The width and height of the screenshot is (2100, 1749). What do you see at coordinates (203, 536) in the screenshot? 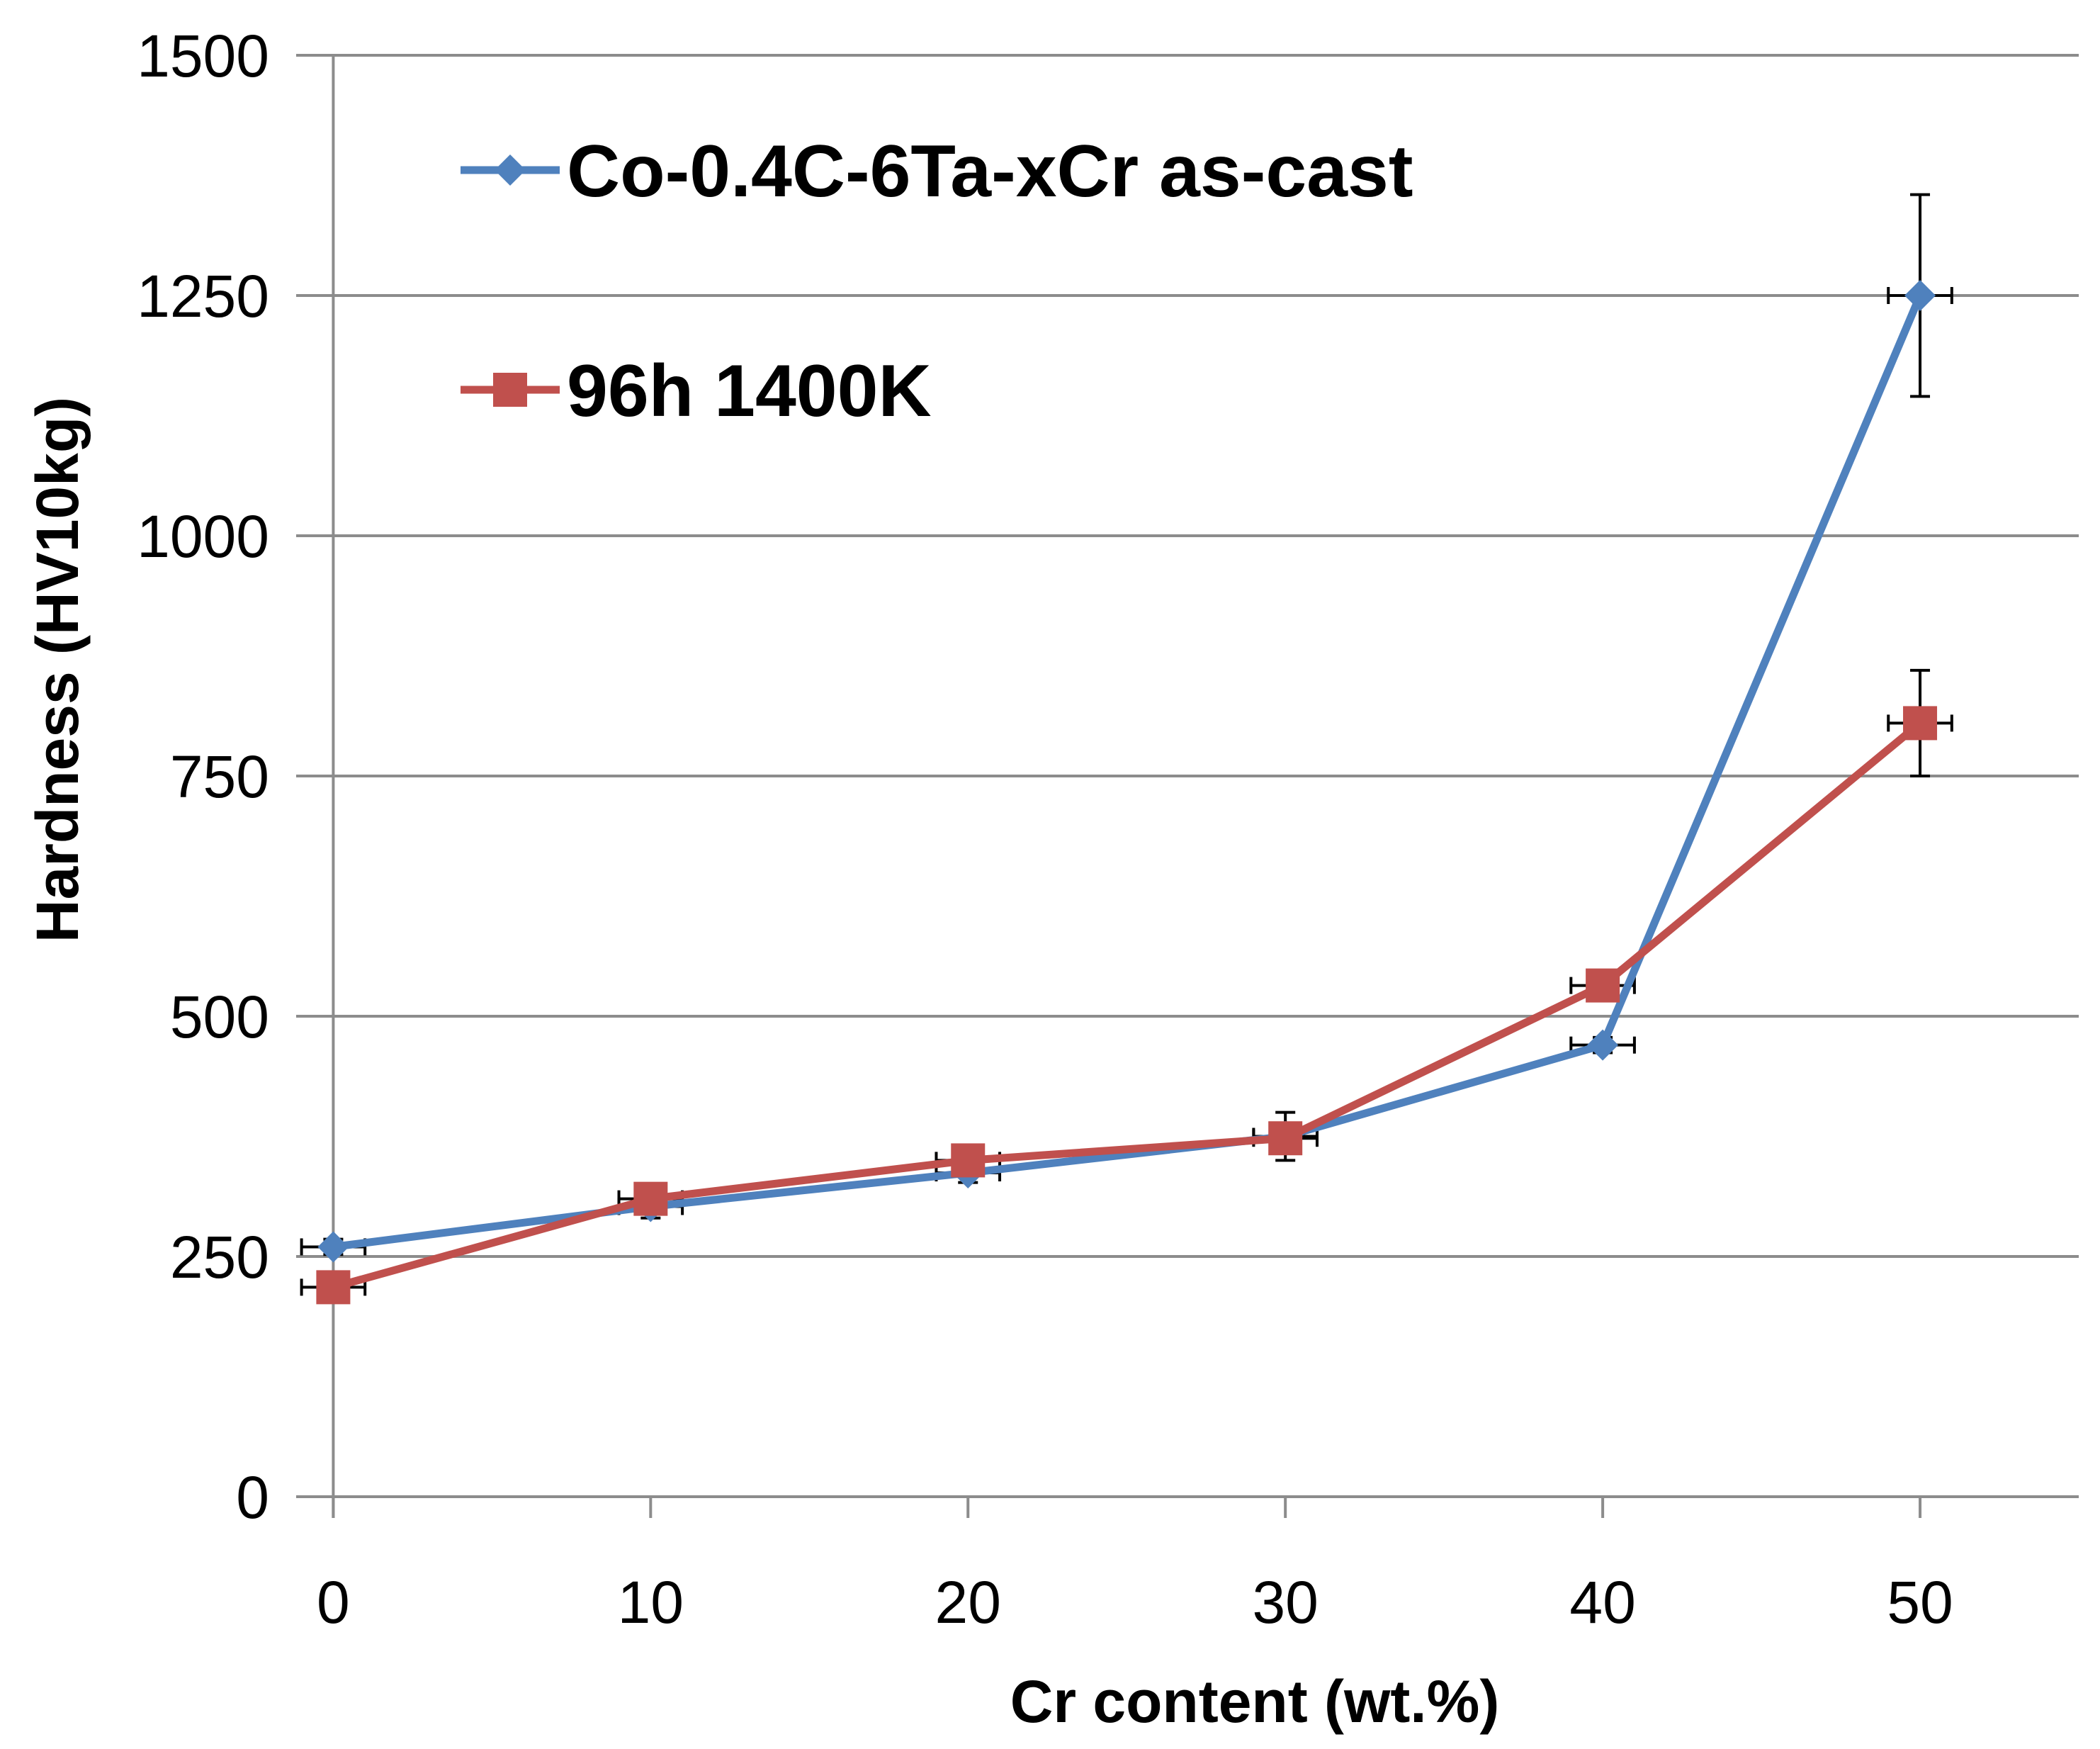
I see `y-tick-label: 1000` at bounding box center [203, 536].